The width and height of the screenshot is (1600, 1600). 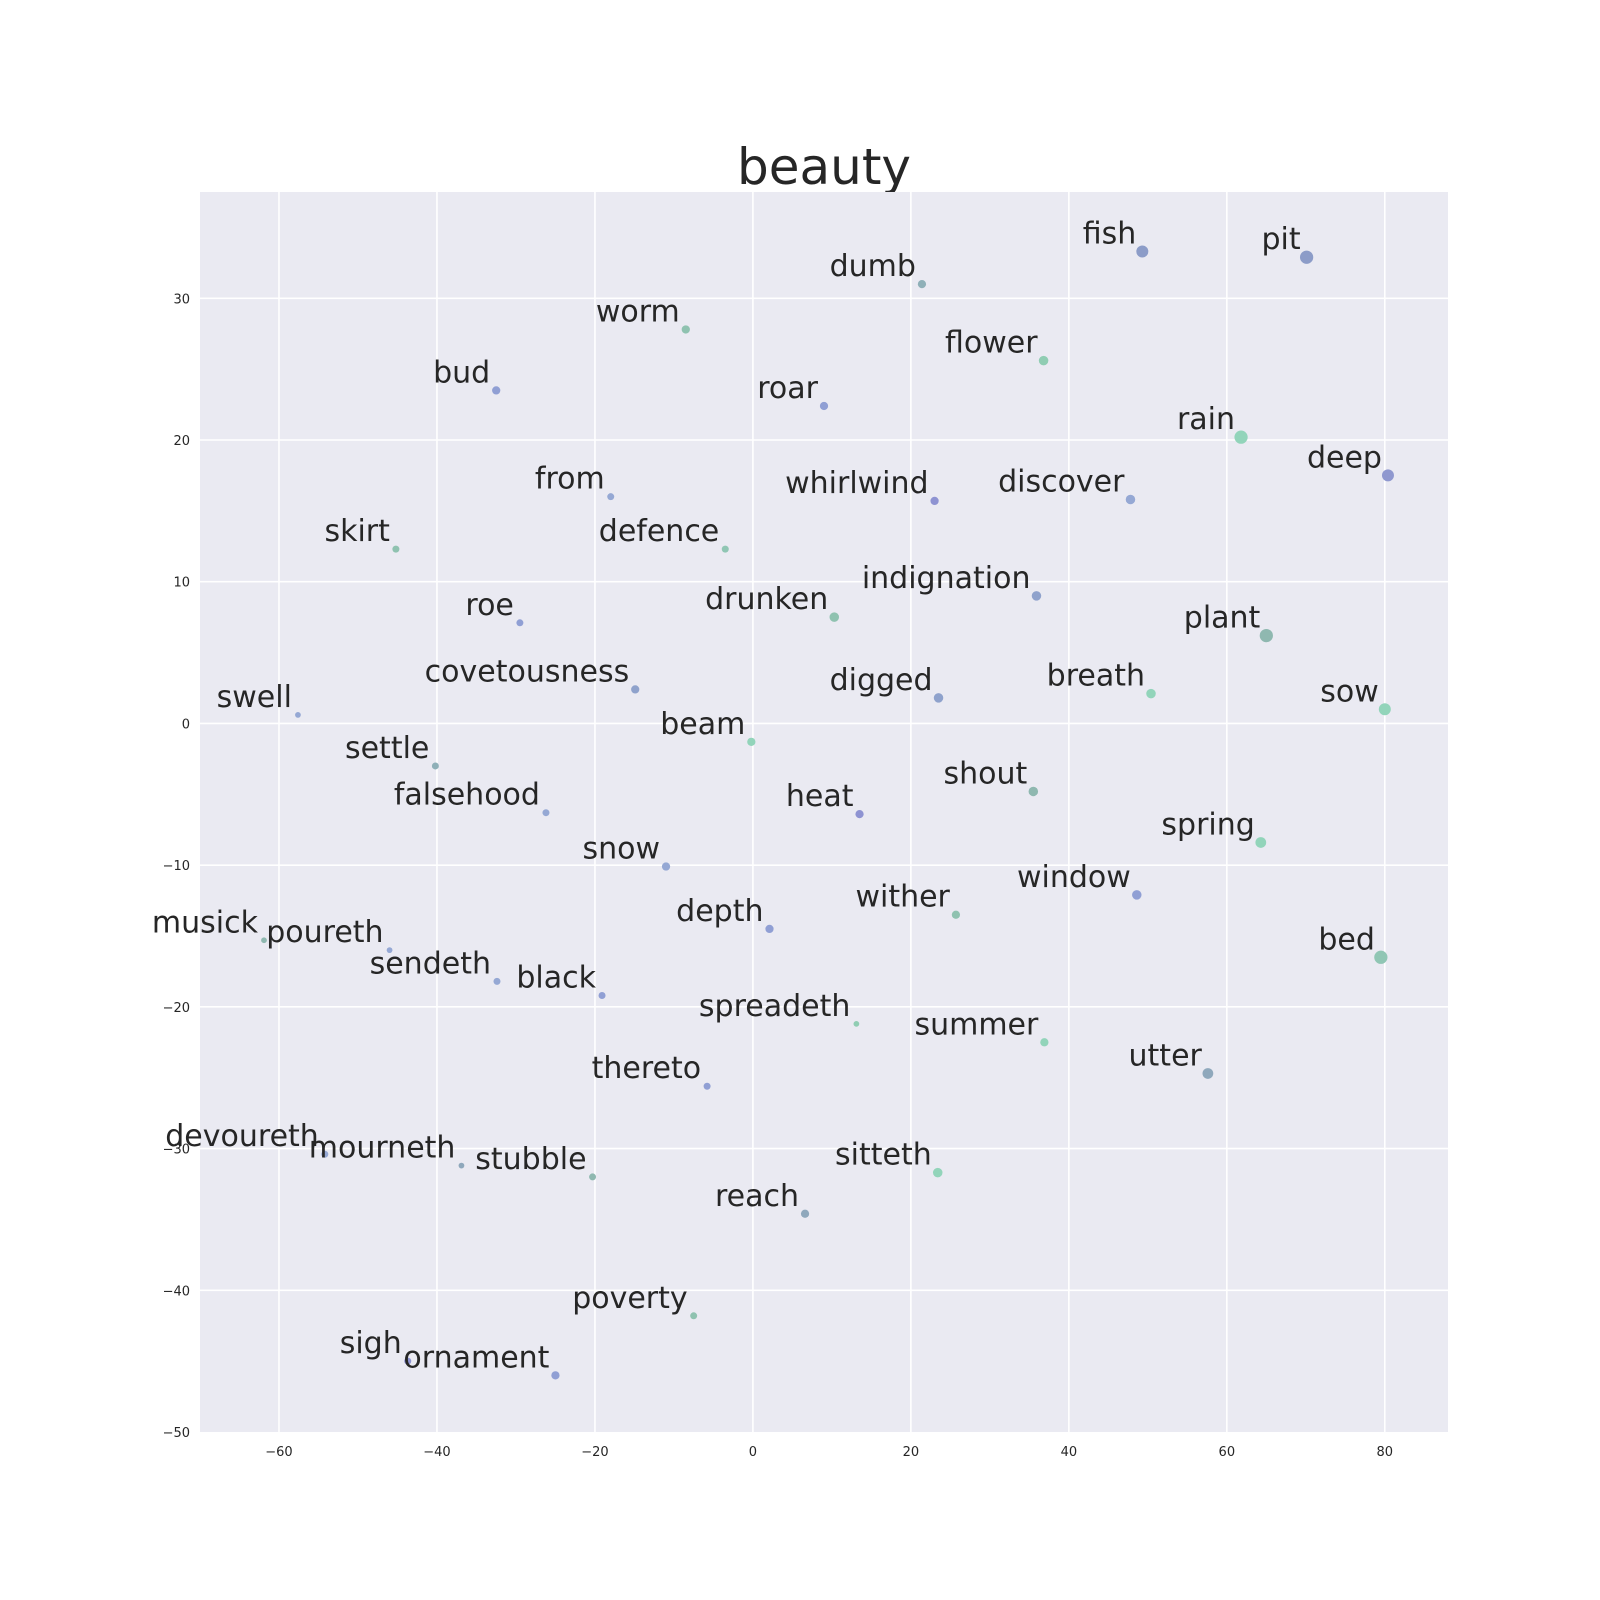 I want to click on data-point-settle, so click(x=435, y=766).